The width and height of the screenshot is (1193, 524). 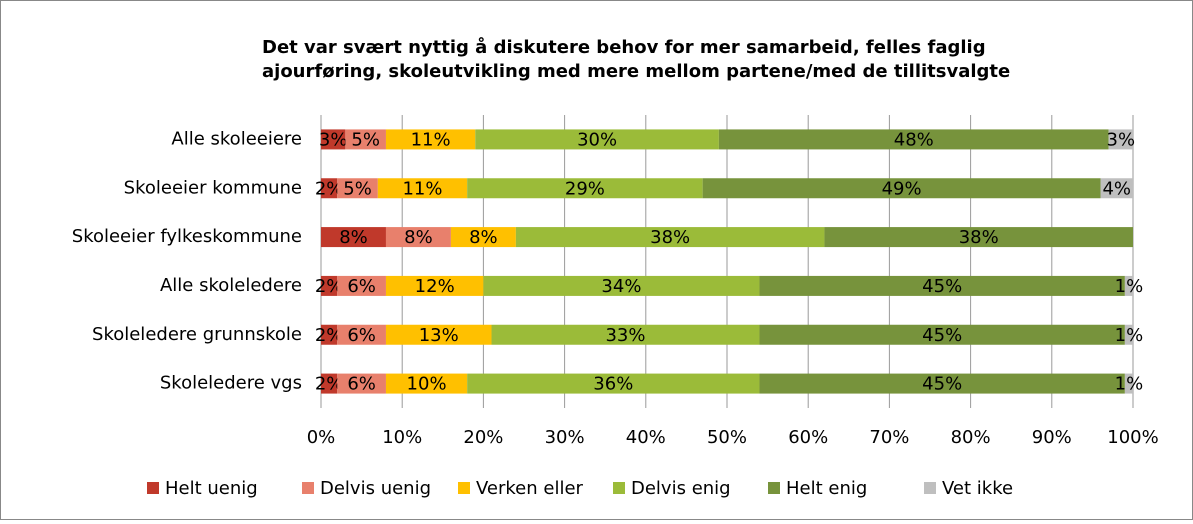 I want to click on x-tick-label: 100%, so click(x=1132, y=437).